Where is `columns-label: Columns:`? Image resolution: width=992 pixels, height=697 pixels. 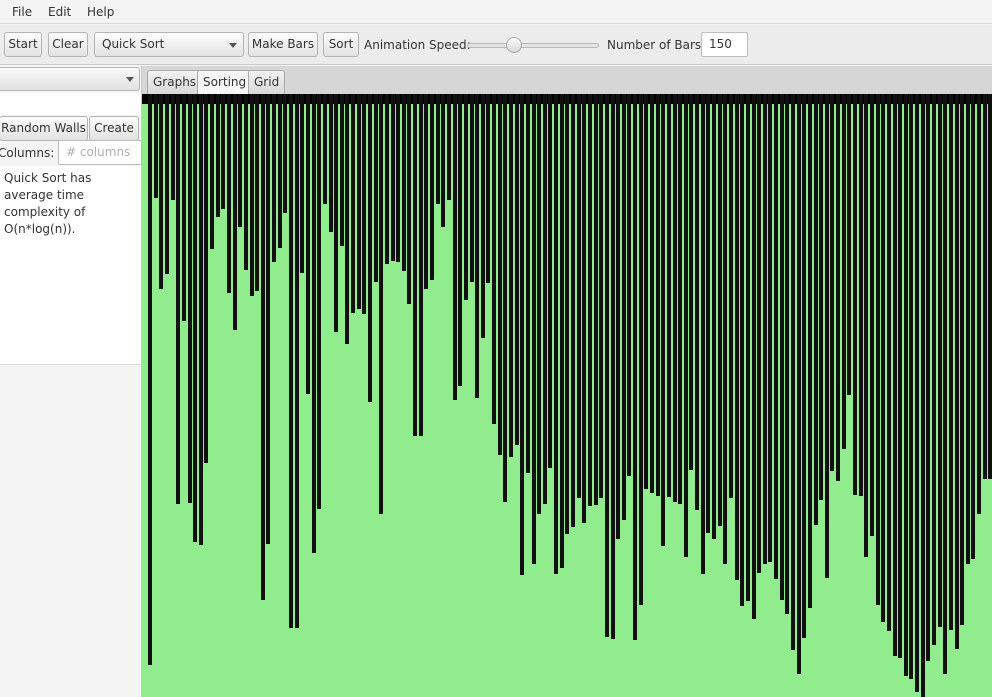 columns-label: Columns: is located at coordinates (27, 153).